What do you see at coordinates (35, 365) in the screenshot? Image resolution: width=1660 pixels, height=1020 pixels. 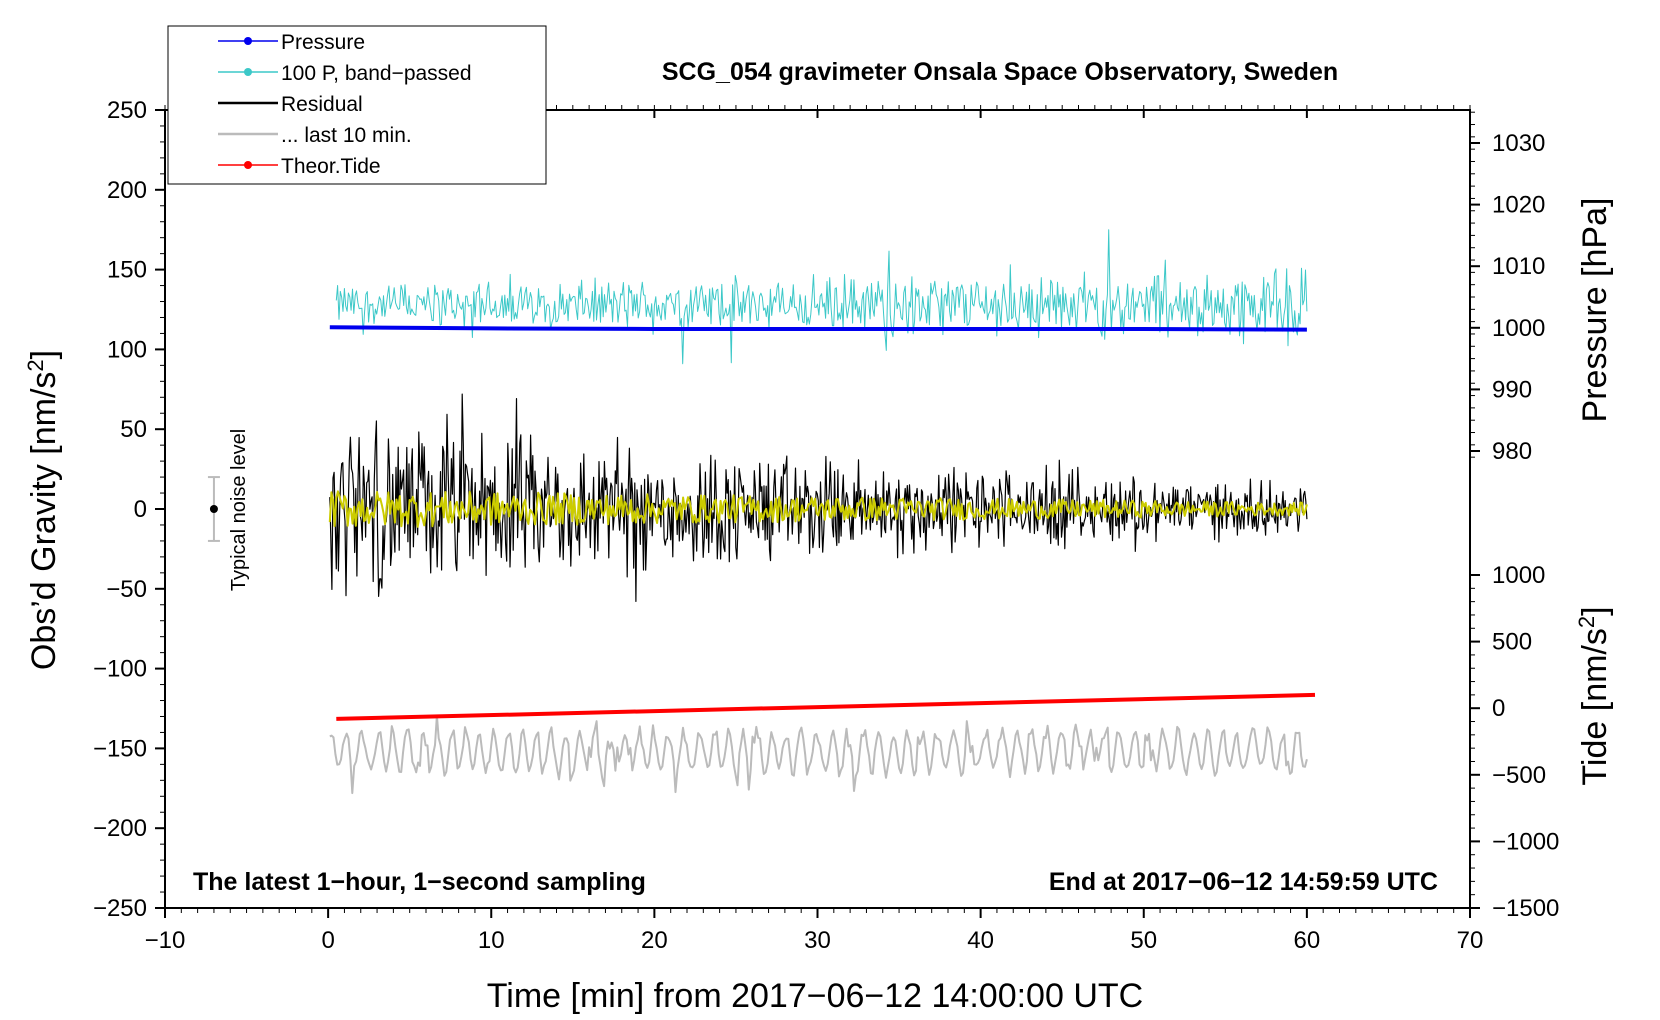 I see `y-axis-title-gravity-sup: 2` at bounding box center [35, 365].